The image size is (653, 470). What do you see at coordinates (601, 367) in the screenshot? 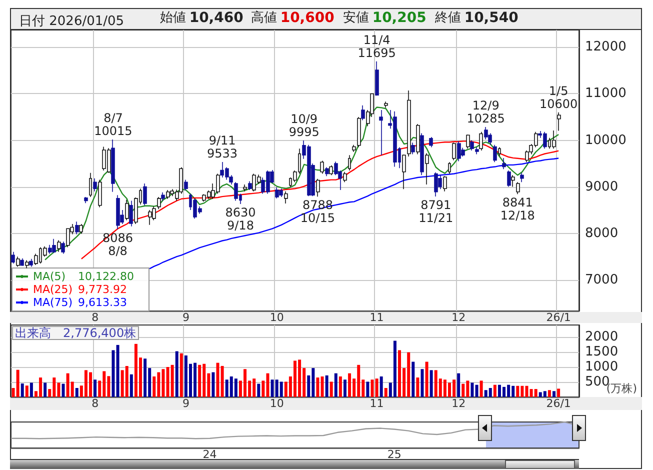
I see `y-tick-label: 1000` at bounding box center [601, 367].